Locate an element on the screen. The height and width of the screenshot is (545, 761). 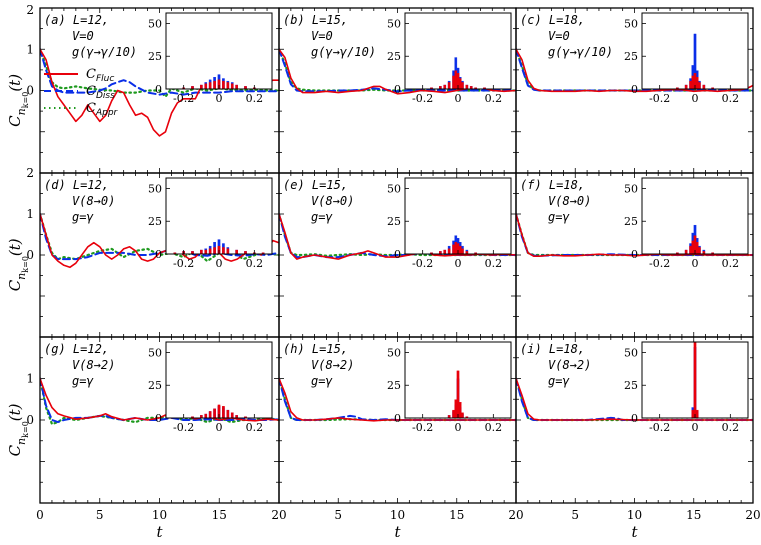
panel-annotation: (b) L=15, is located at coordinates (315, 20).